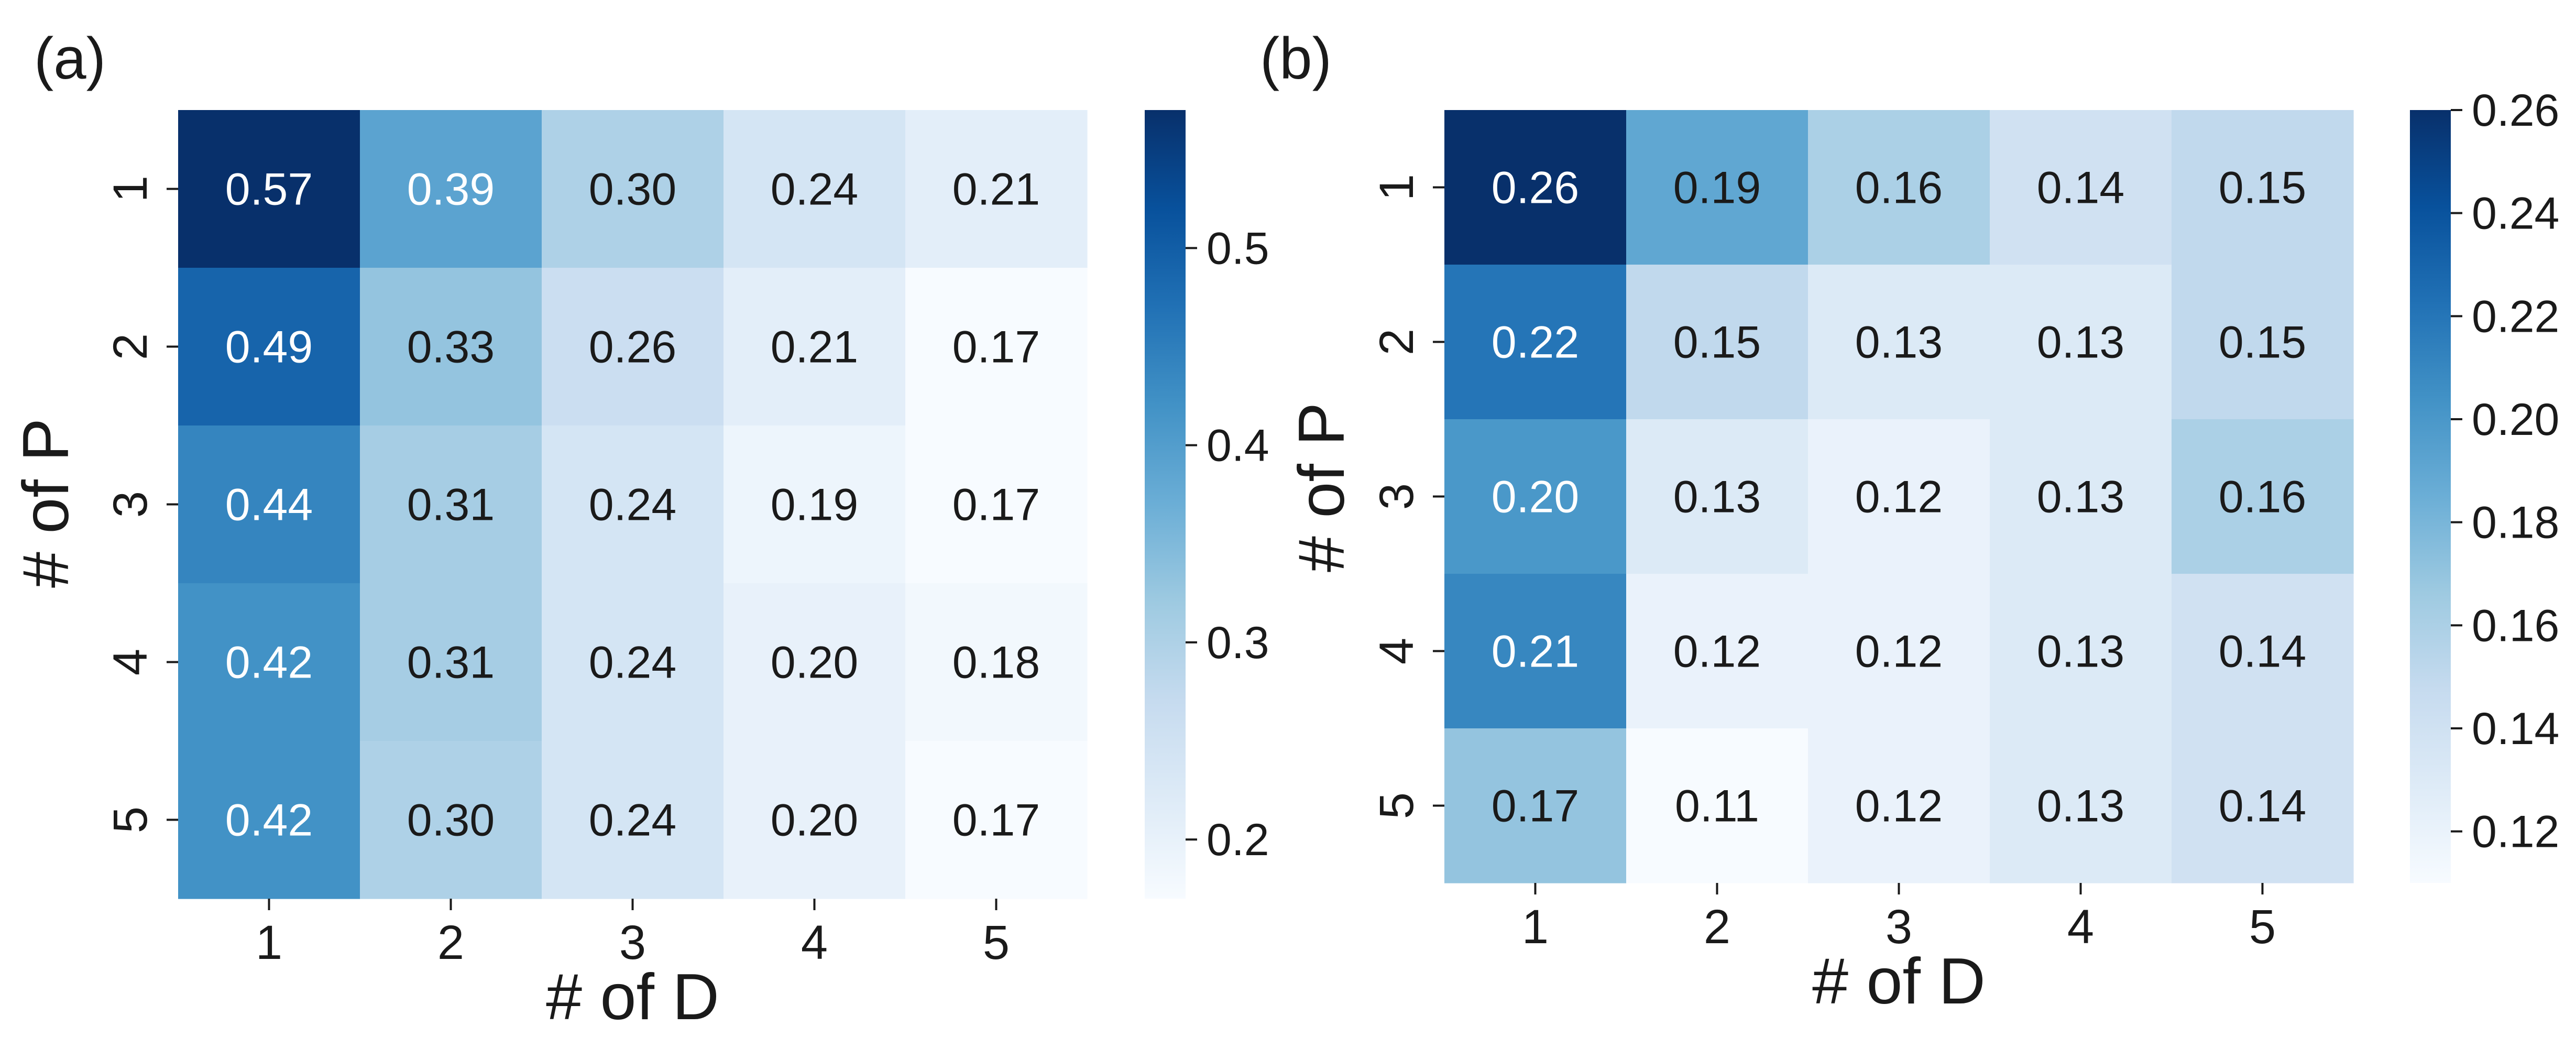 This screenshot has height=1059, width=2576. I want to click on cell-value-label: 0.57, so click(269, 190).